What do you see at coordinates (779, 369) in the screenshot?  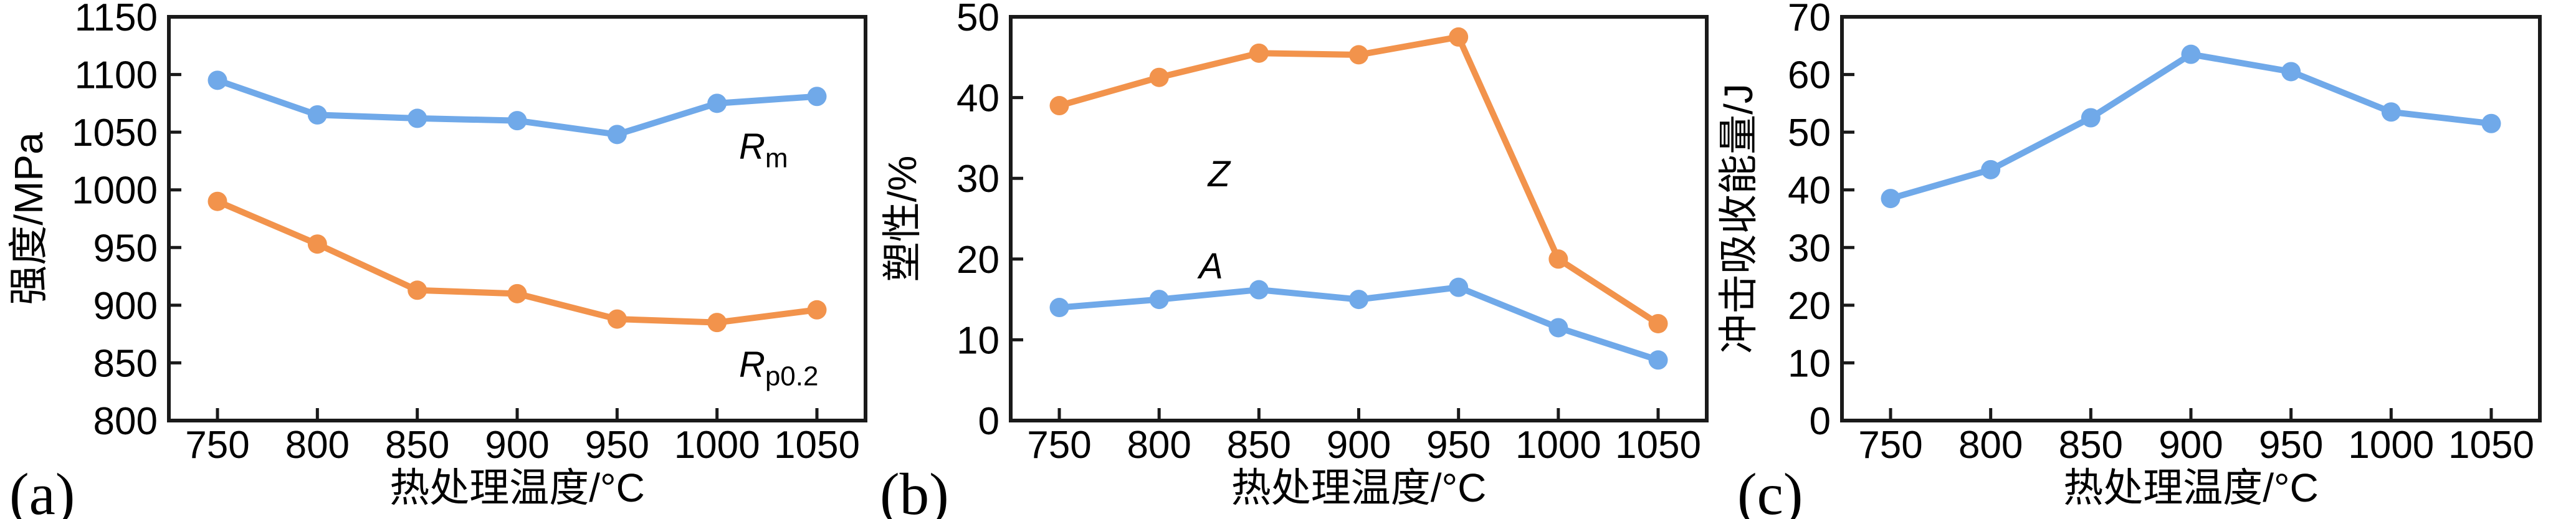 I see `series-label-Rp0.2: Rp0.2` at bounding box center [779, 369].